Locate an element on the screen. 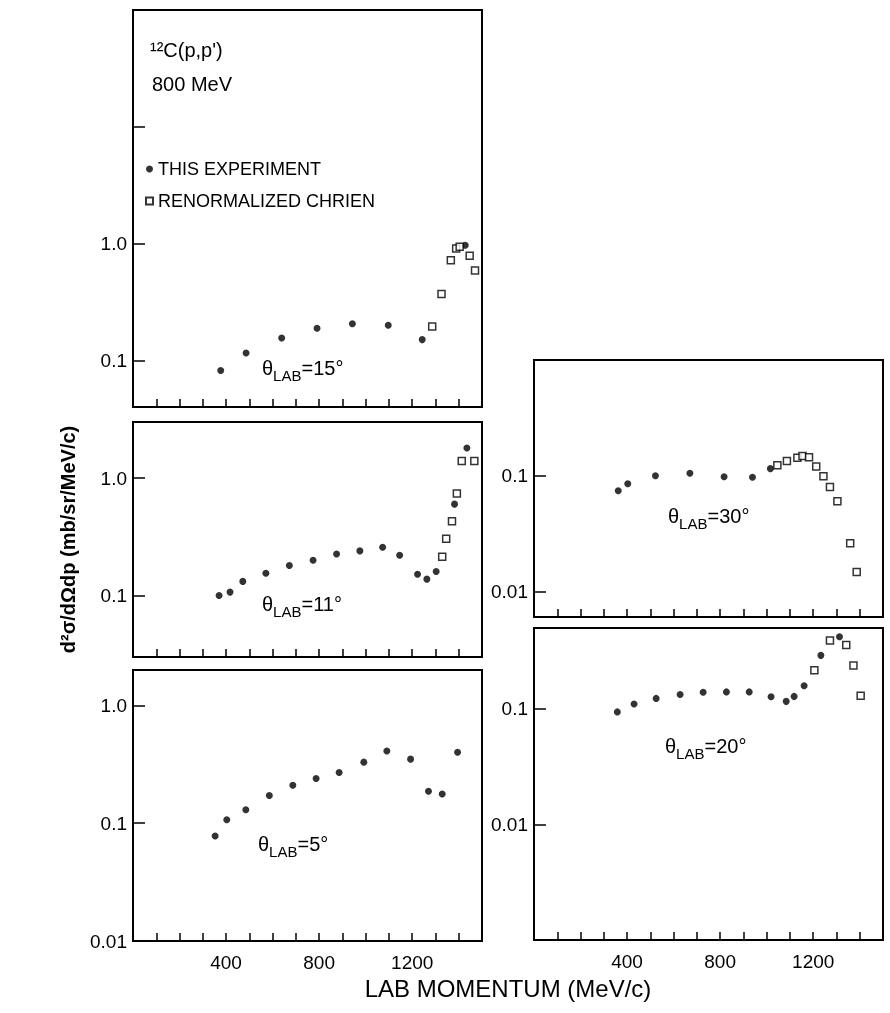 Image resolution: width=890 pixels, height=1013 pixels. legend-label: THIS EXPERIMENT is located at coordinates (240, 169).